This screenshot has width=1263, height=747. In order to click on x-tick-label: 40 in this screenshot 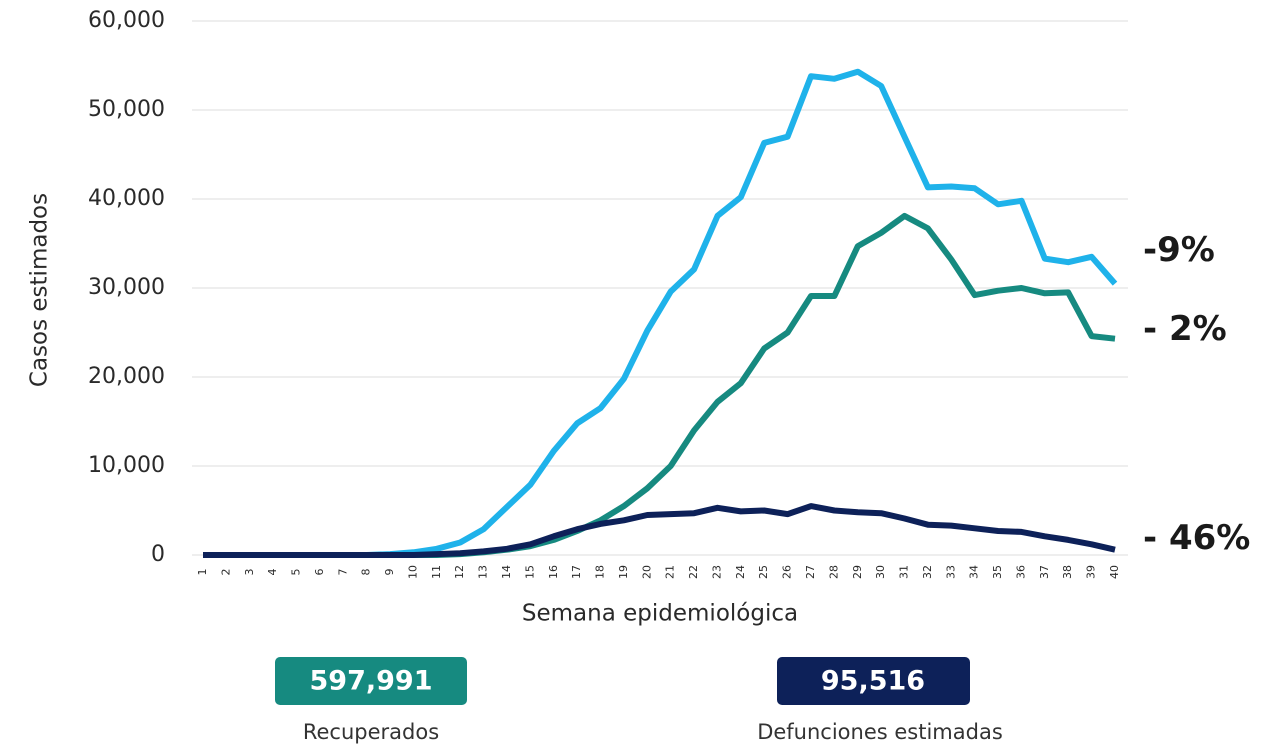, I will do `click(1114, 572)`.